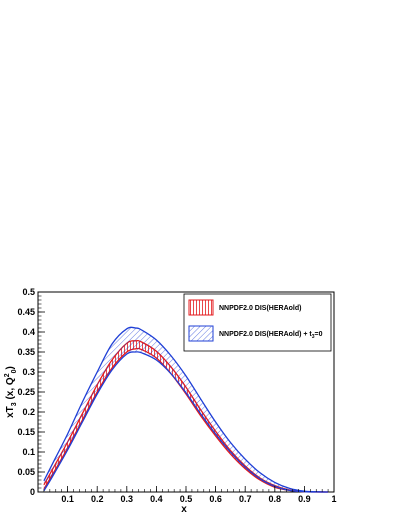  I want to click on x-axis-label: x, so click(184, 509).